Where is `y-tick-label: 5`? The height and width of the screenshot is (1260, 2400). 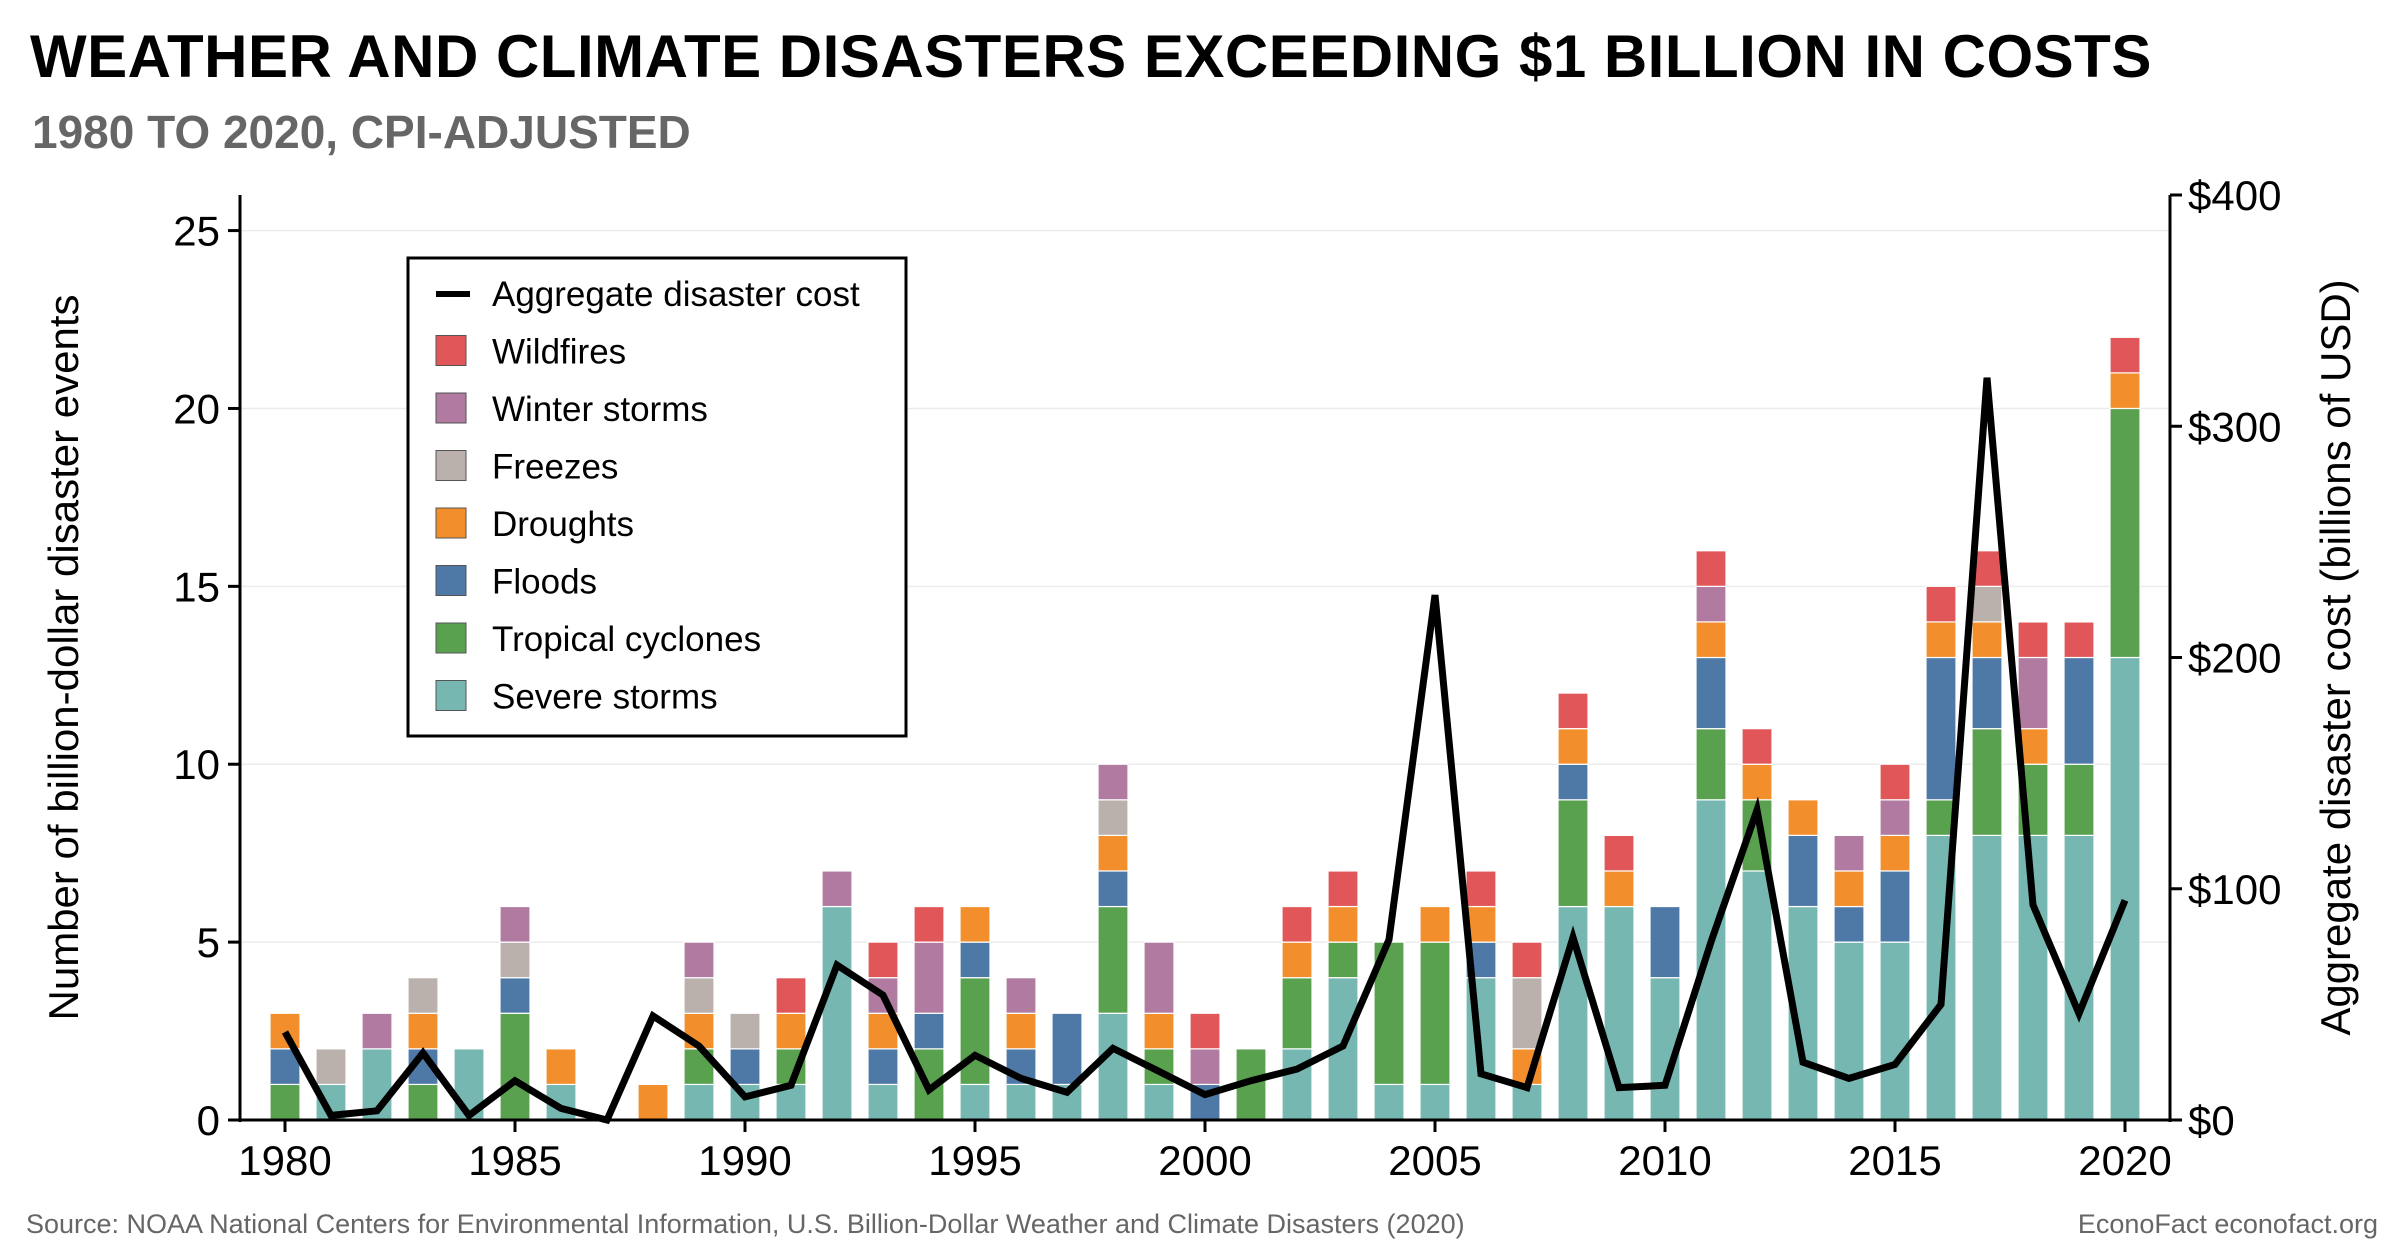 y-tick-label: 5 is located at coordinates (208, 942).